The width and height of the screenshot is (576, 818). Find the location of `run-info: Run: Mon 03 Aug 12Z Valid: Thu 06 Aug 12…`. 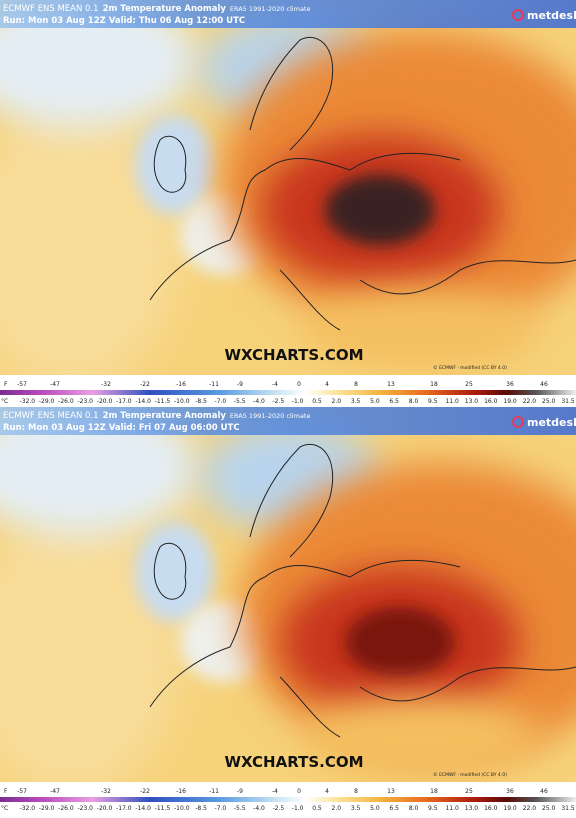

run-info: Run: Mon 03 Aug 12Z Valid: Thu 06 Aug 12… is located at coordinates (124, 21).